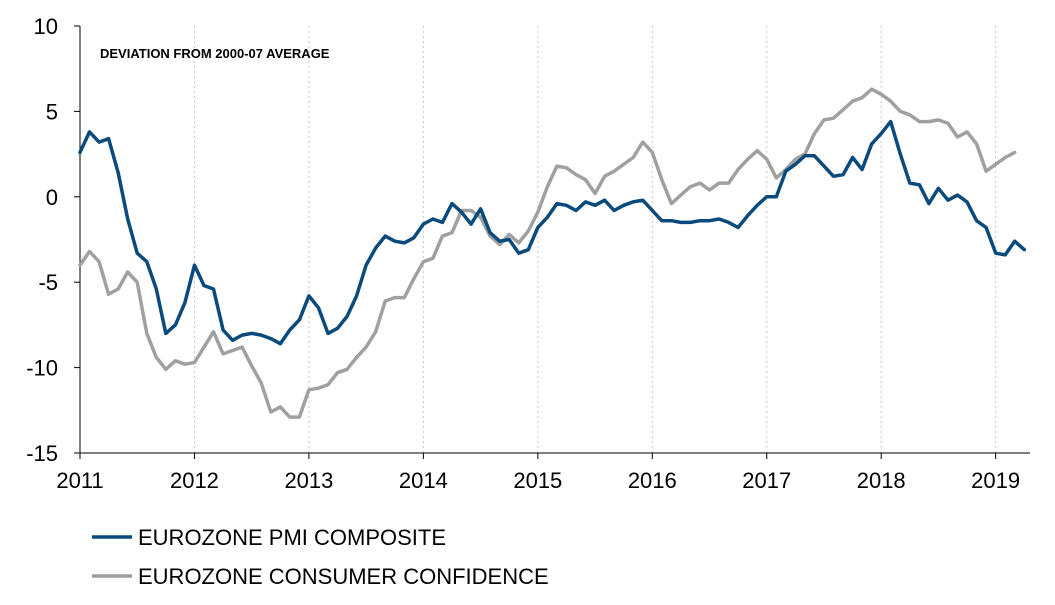 This screenshot has height=605, width=1055. Describe the element at coordinates (53, 240) in the screenshot. I see `y-axis-ticks: 10 5 0 -5 -10 -15` at that location.